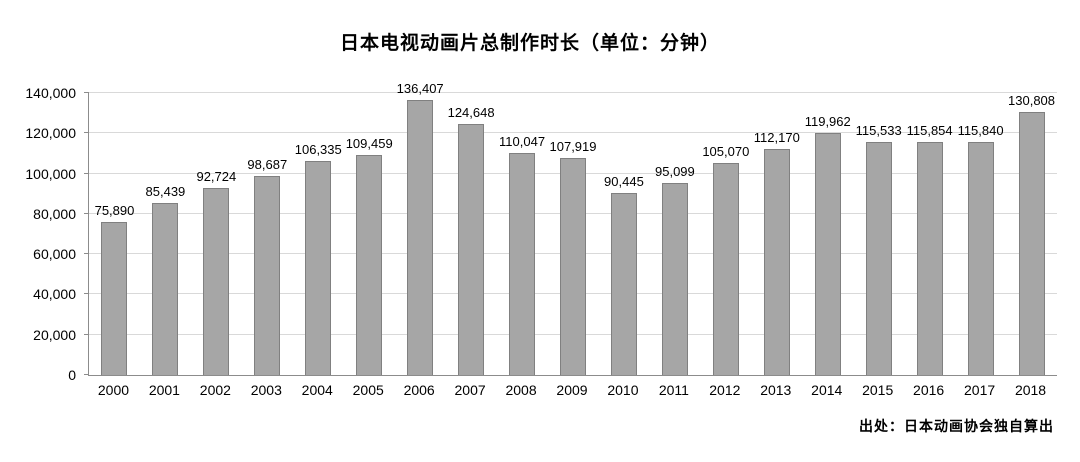 The image size is (1080, 462). I want to click on bar-value-label: 124,648, so click(471, 112).